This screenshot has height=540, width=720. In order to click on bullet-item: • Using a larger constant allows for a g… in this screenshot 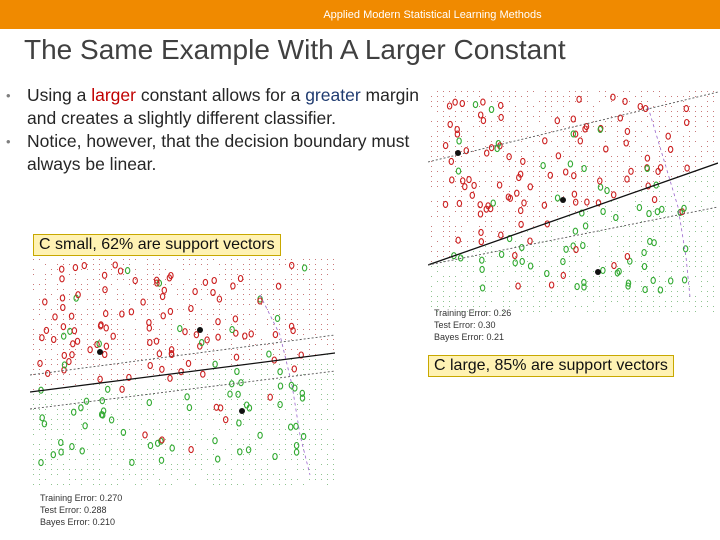, I will do `click(216, 107)`.